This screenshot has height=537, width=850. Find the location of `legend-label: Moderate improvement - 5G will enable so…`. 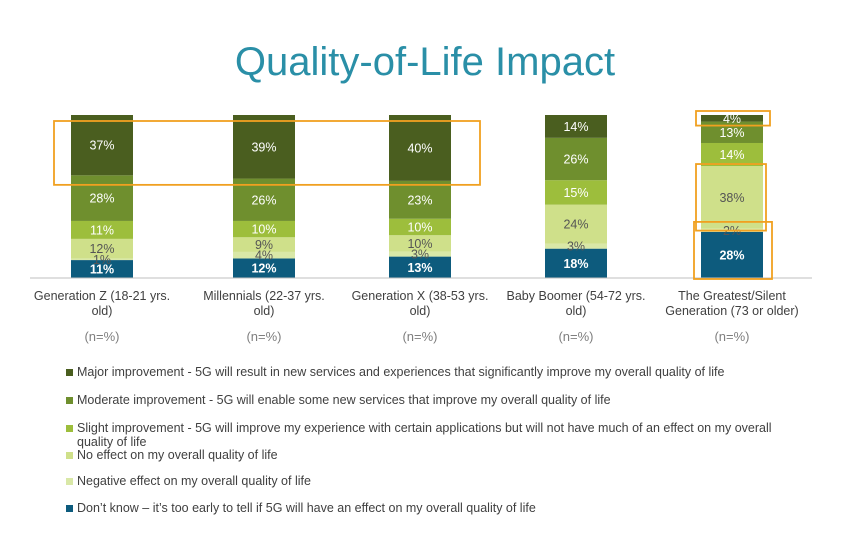

legend-label: Moderate improvement - 5G will enable so… is located at coordinates (344, 400).